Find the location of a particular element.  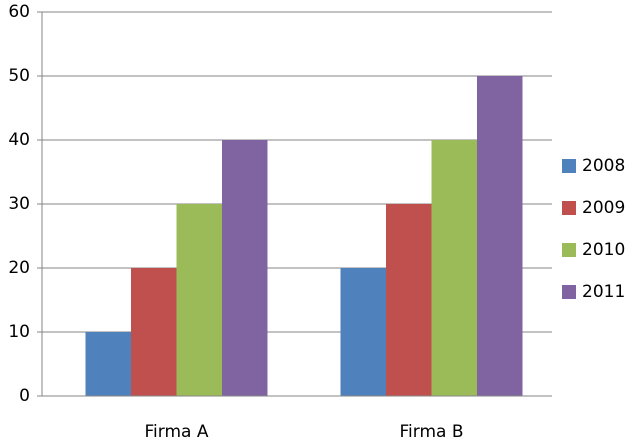

y-tick-label: 60 is located at coordinates (19, 12).